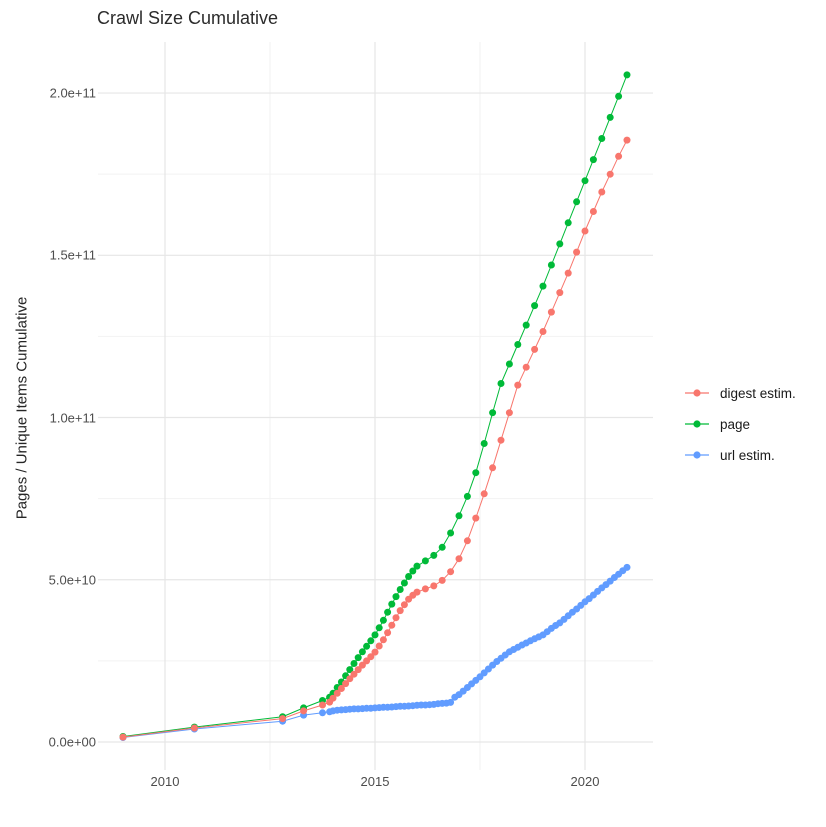 Image resolution: width=826 pixels, height=827 pixels. I want to click on legend: digest estim. page url estim., so click(740, 427).